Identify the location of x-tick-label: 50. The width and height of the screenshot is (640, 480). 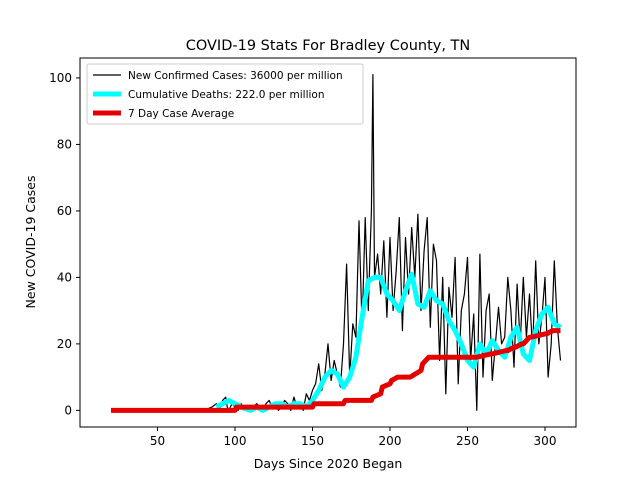
(157, 441).